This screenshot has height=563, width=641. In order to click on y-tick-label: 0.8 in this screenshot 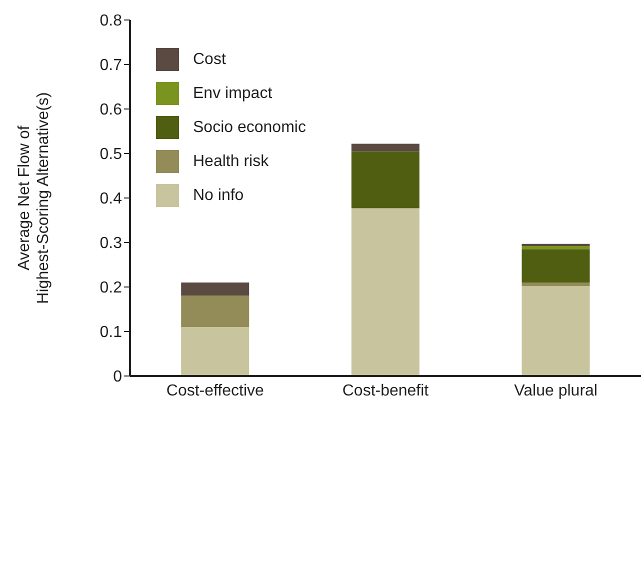, I will do `click(111, 21)`.